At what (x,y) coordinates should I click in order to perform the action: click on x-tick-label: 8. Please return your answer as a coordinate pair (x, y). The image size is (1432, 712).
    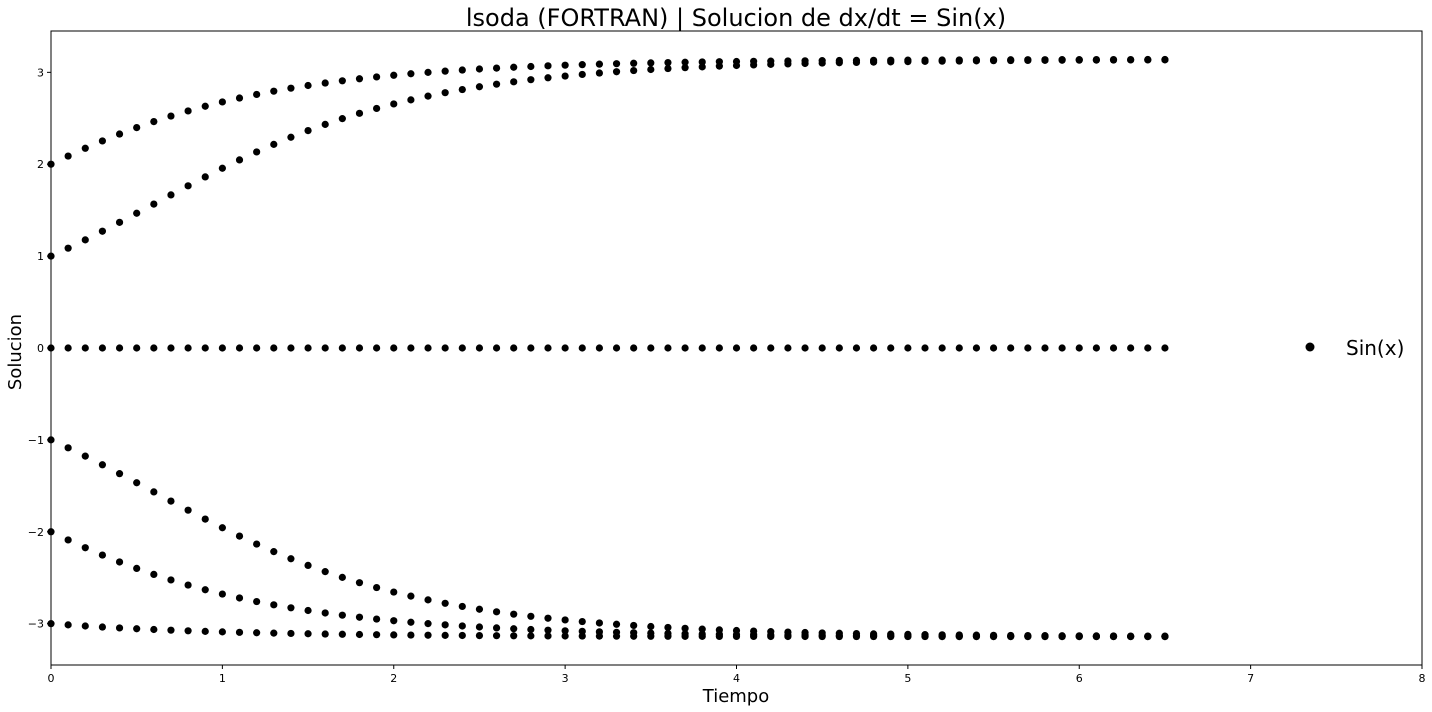
    Looking at the image, I should click on (1422, 678).